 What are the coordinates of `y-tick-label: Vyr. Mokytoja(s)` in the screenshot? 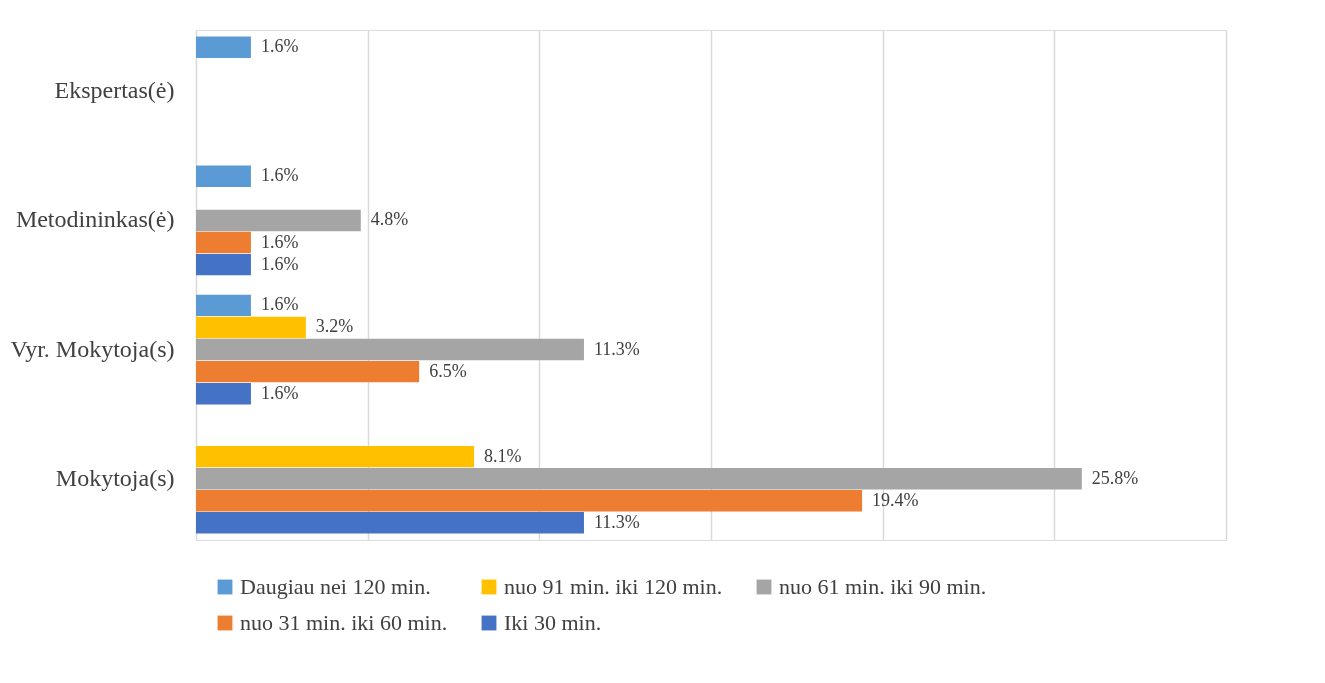 It's located at (92, 348).